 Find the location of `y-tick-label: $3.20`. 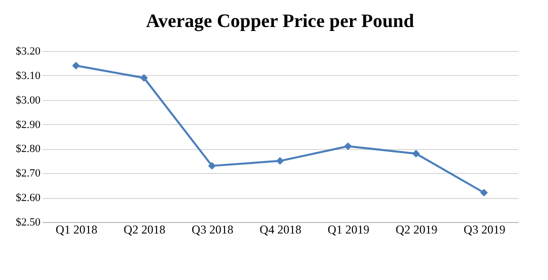

y-tick-label: $3.20 is located at coordinates (28, 52).